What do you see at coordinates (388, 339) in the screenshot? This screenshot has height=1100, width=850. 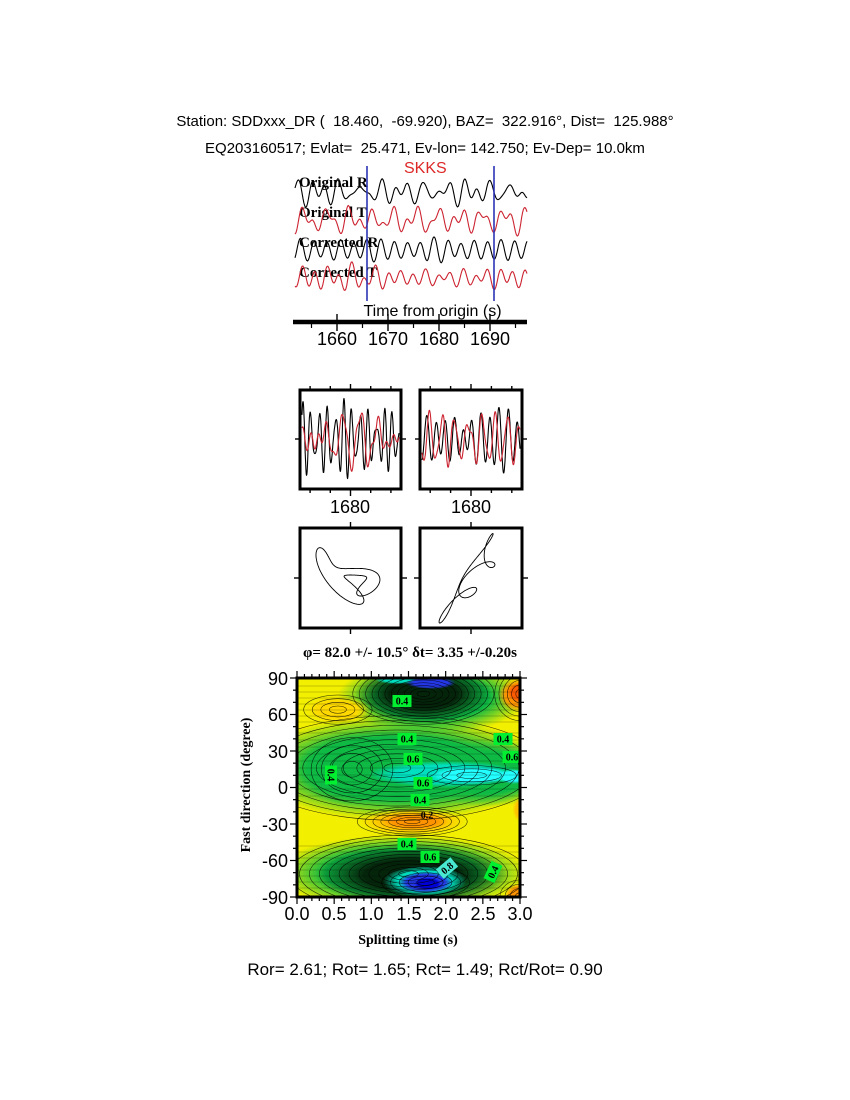 I see `time-tick-1670: 1670` at bounding box center [388, 339].